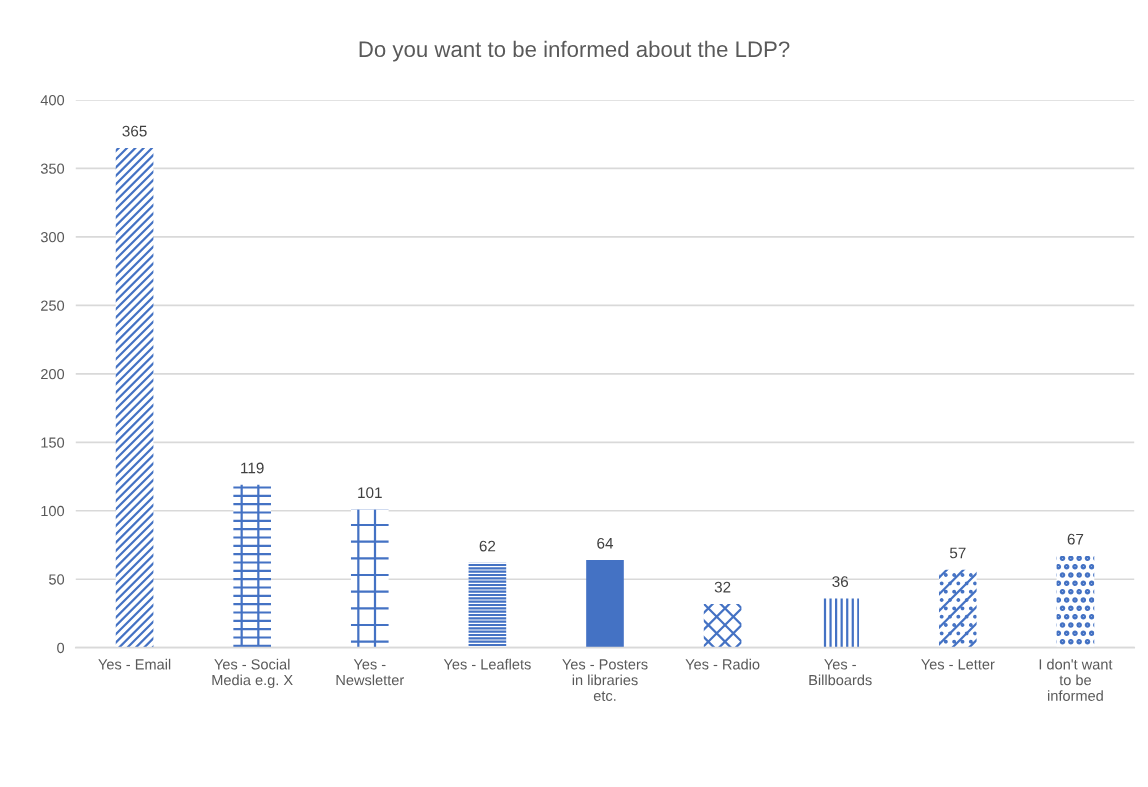 The height and width of the screenshot is (787, 1148). Describe the element at coordinates (134, 664) in the screenshot. I see `x-tick-label: Yes - Email` at that location.